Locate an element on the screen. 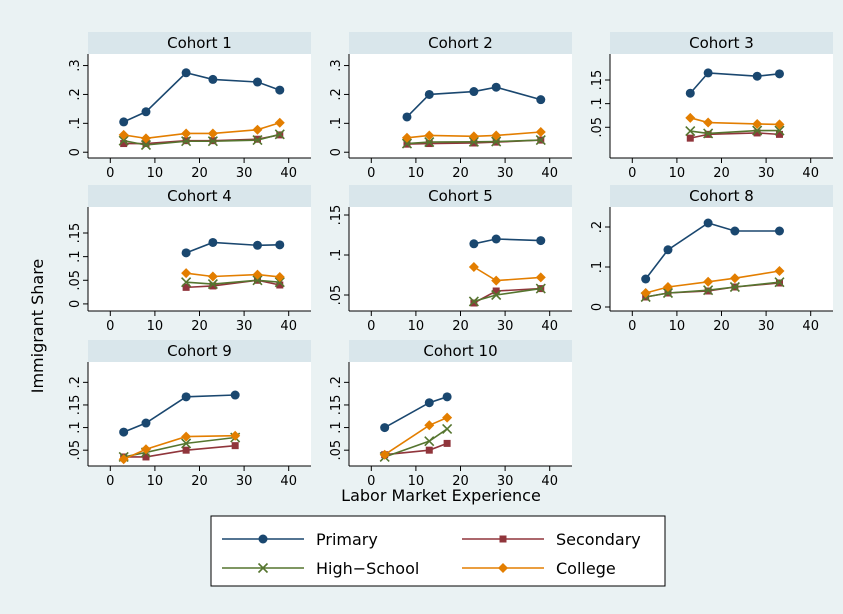  legend-label-secondary: Secondary is located at coordinates (598, 539).